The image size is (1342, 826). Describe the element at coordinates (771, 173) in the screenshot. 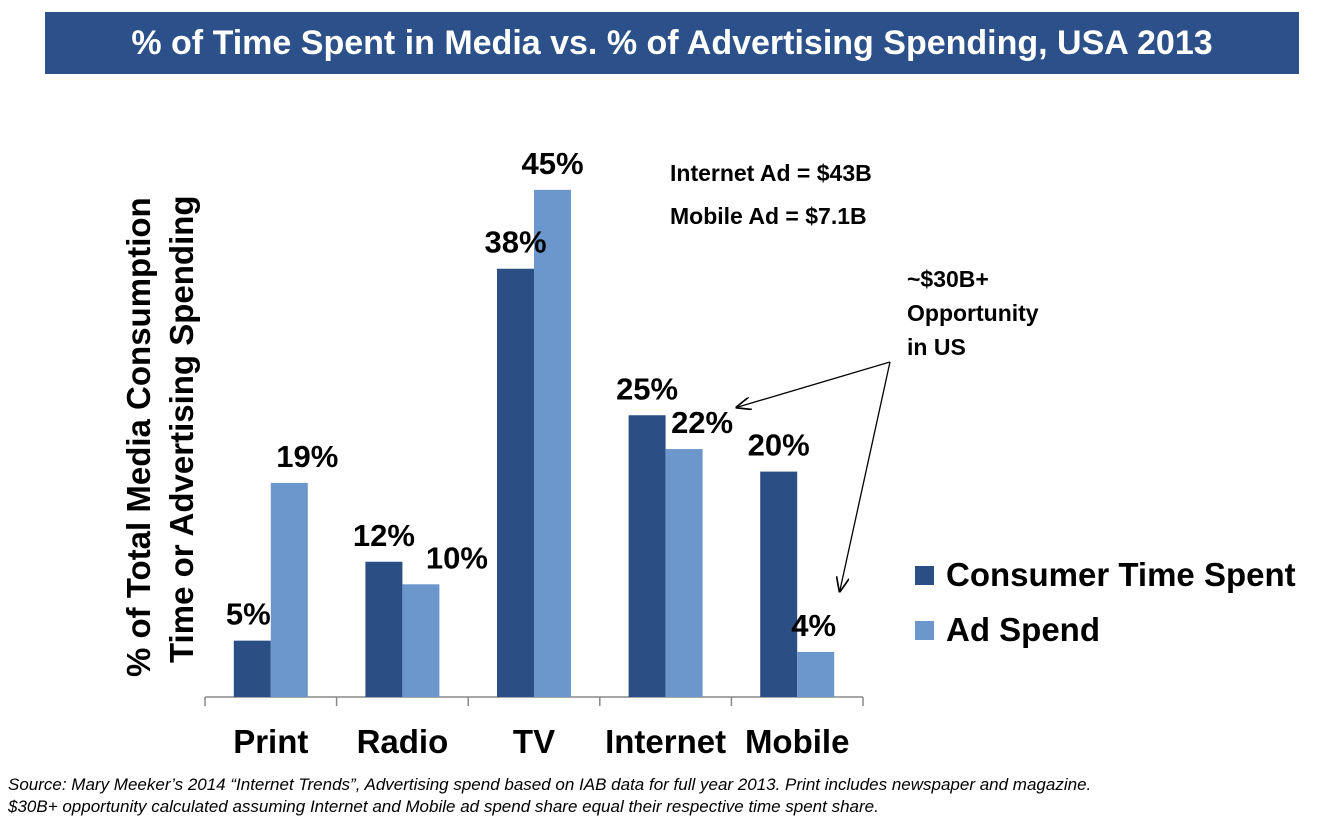

I see `internet-ad-annotation: Internet Ad = $43B` at that location.